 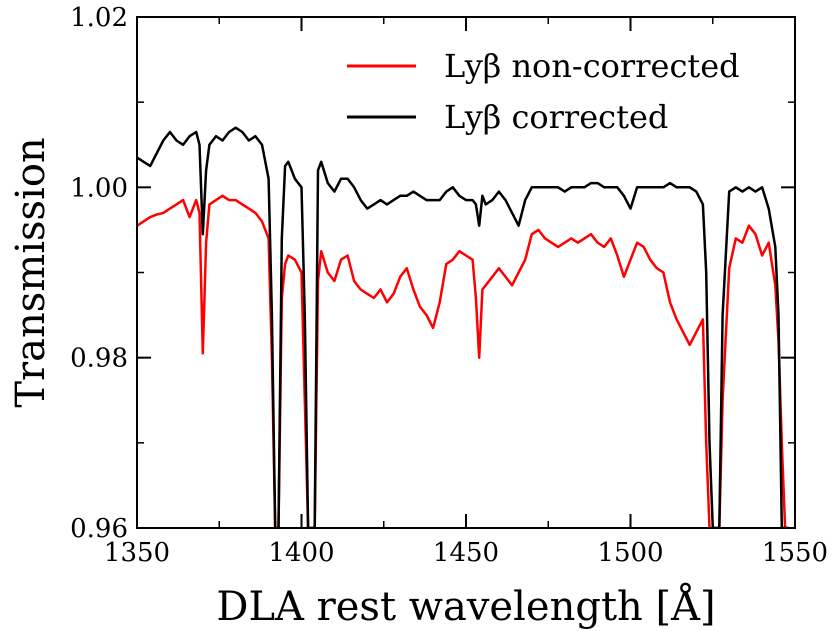 I want to click on y-axis-title: Transmission, so click(x=31, y=272).